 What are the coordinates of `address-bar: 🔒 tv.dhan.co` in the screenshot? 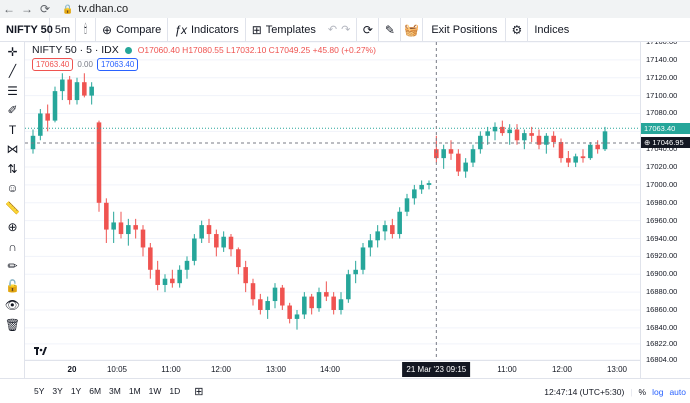 It's located at (95, 9).